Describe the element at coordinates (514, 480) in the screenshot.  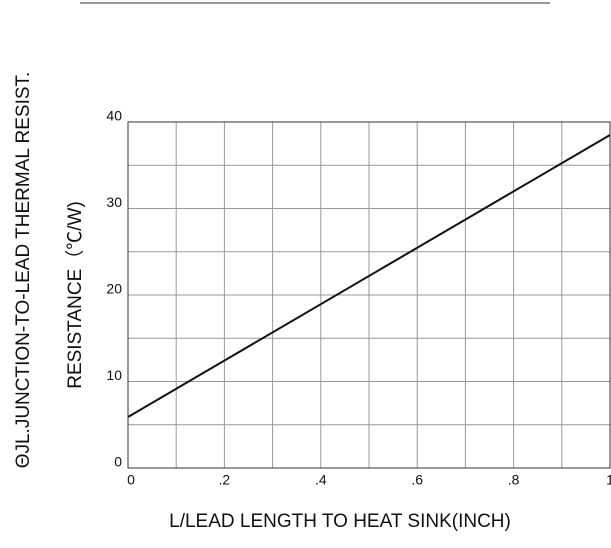
I see `x-tick-label: .8` at that location.